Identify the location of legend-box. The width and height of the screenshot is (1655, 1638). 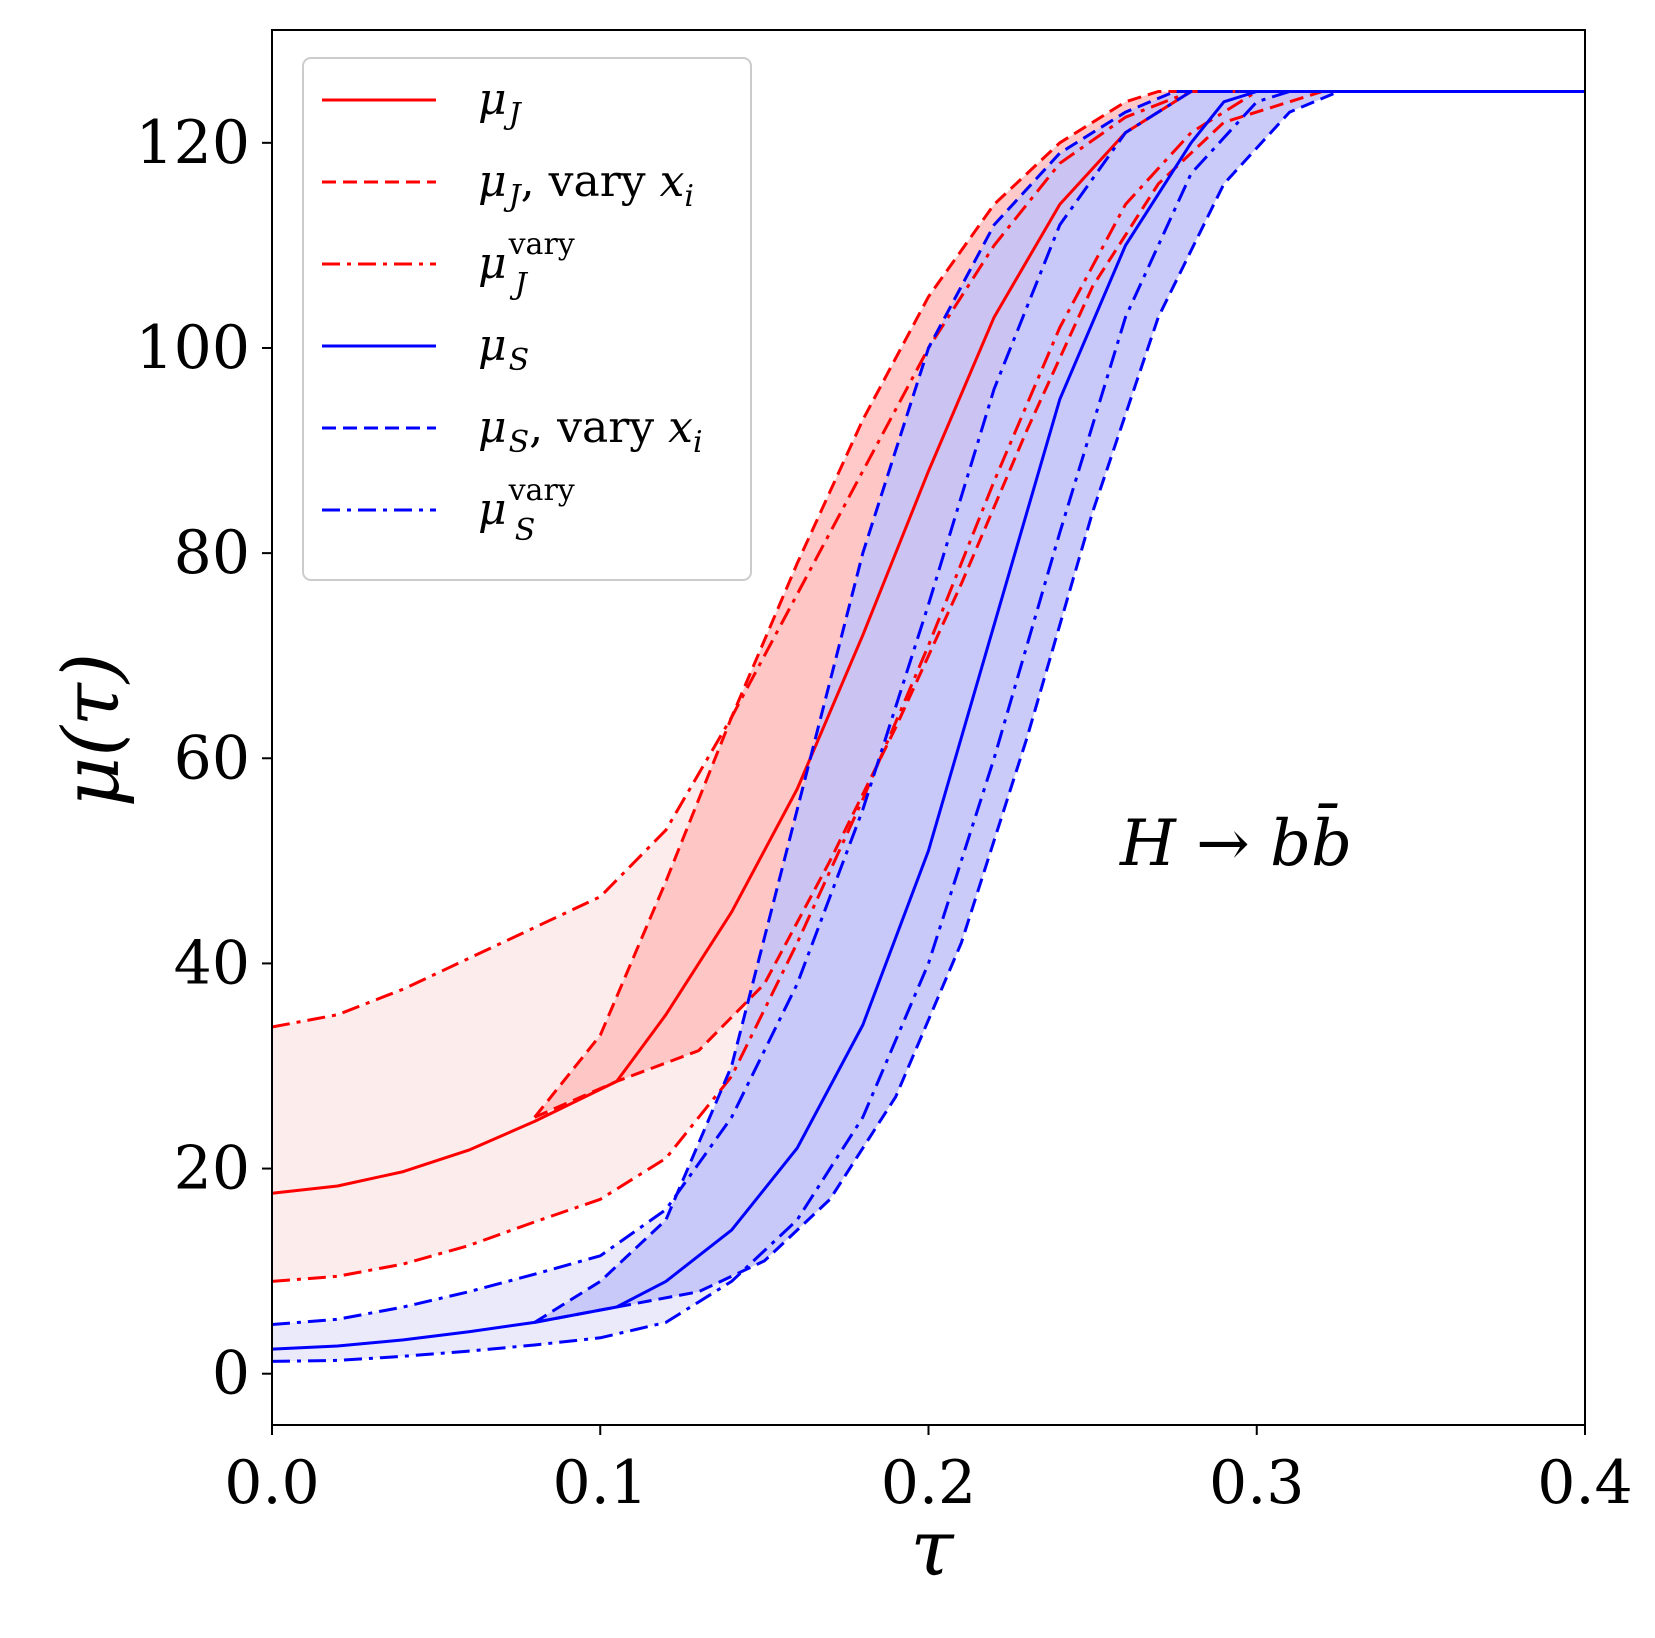
(527, 319).